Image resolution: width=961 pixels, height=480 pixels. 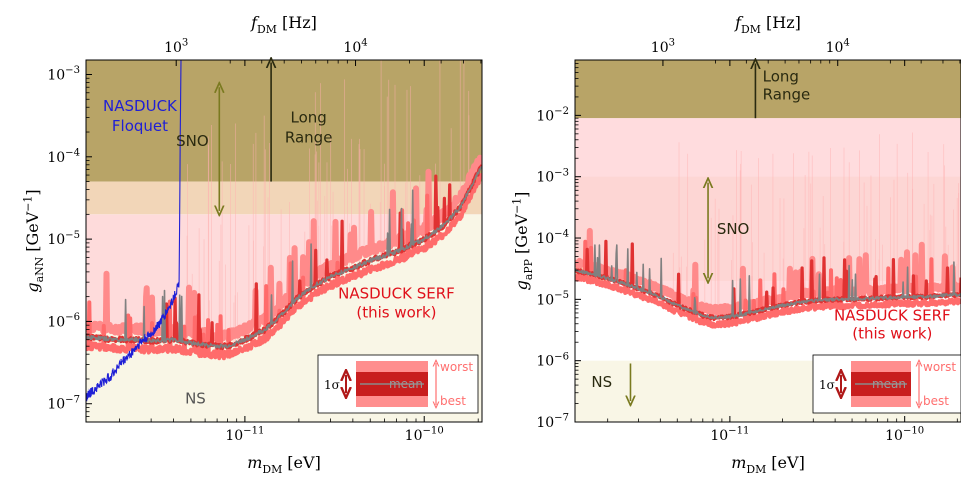 I want to click on floquet-label: Floquet, so click(x=140, y=126).